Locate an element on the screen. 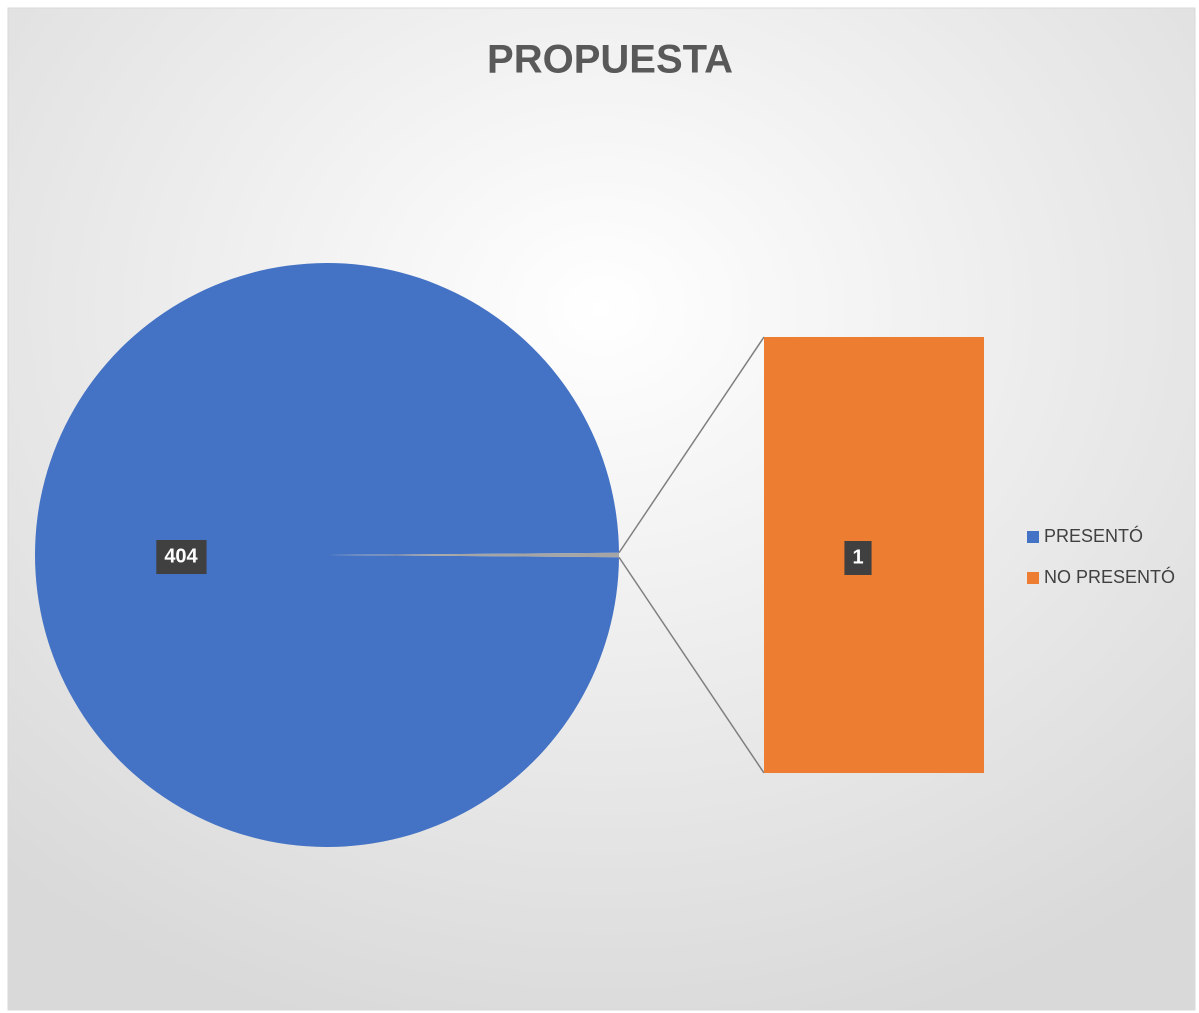  pie-slice-other is located at coordinates (473, 555).